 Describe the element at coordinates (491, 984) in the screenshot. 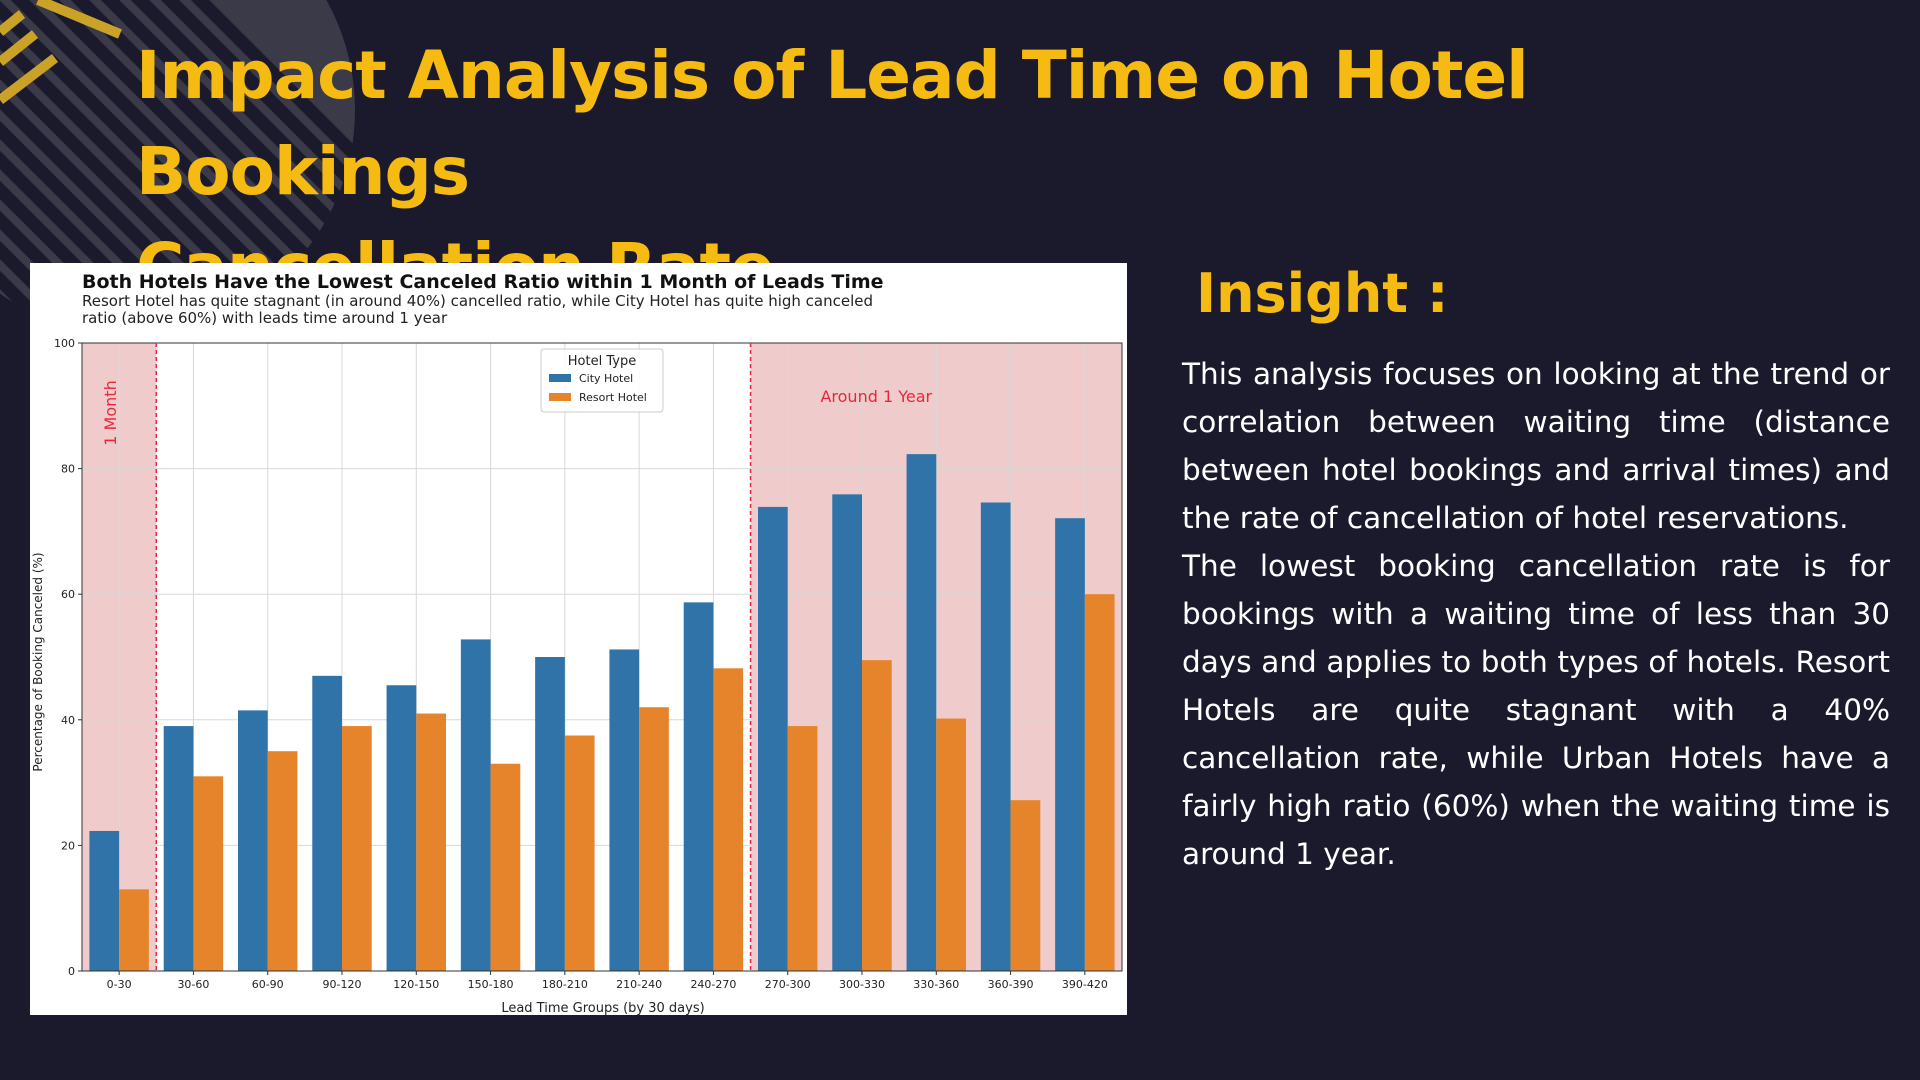

I see `x-tick-label: 150-180` at that location.